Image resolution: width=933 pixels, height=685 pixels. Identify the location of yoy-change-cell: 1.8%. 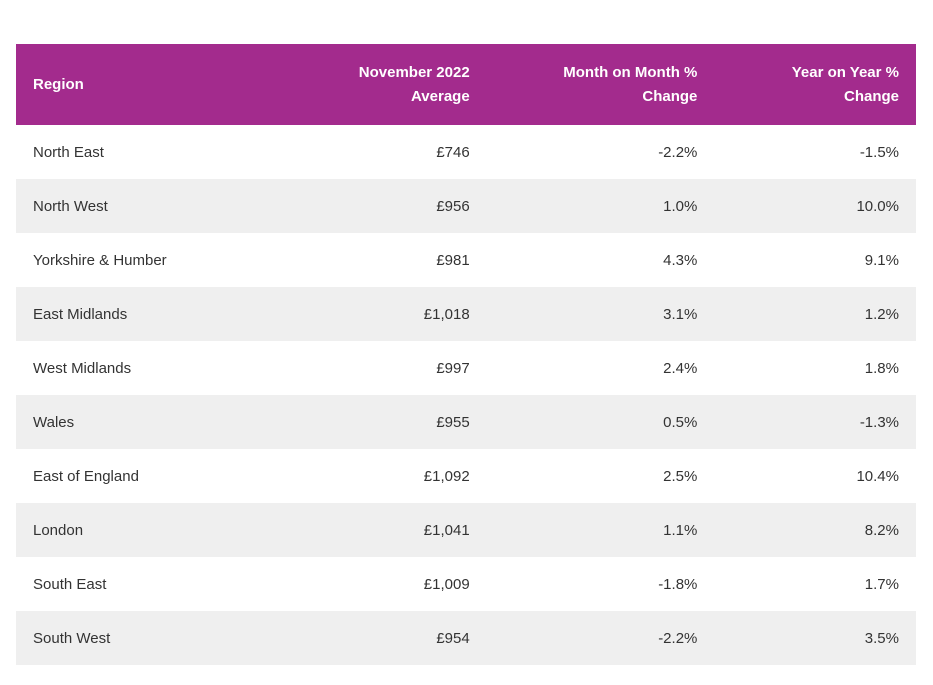
(881, 368).